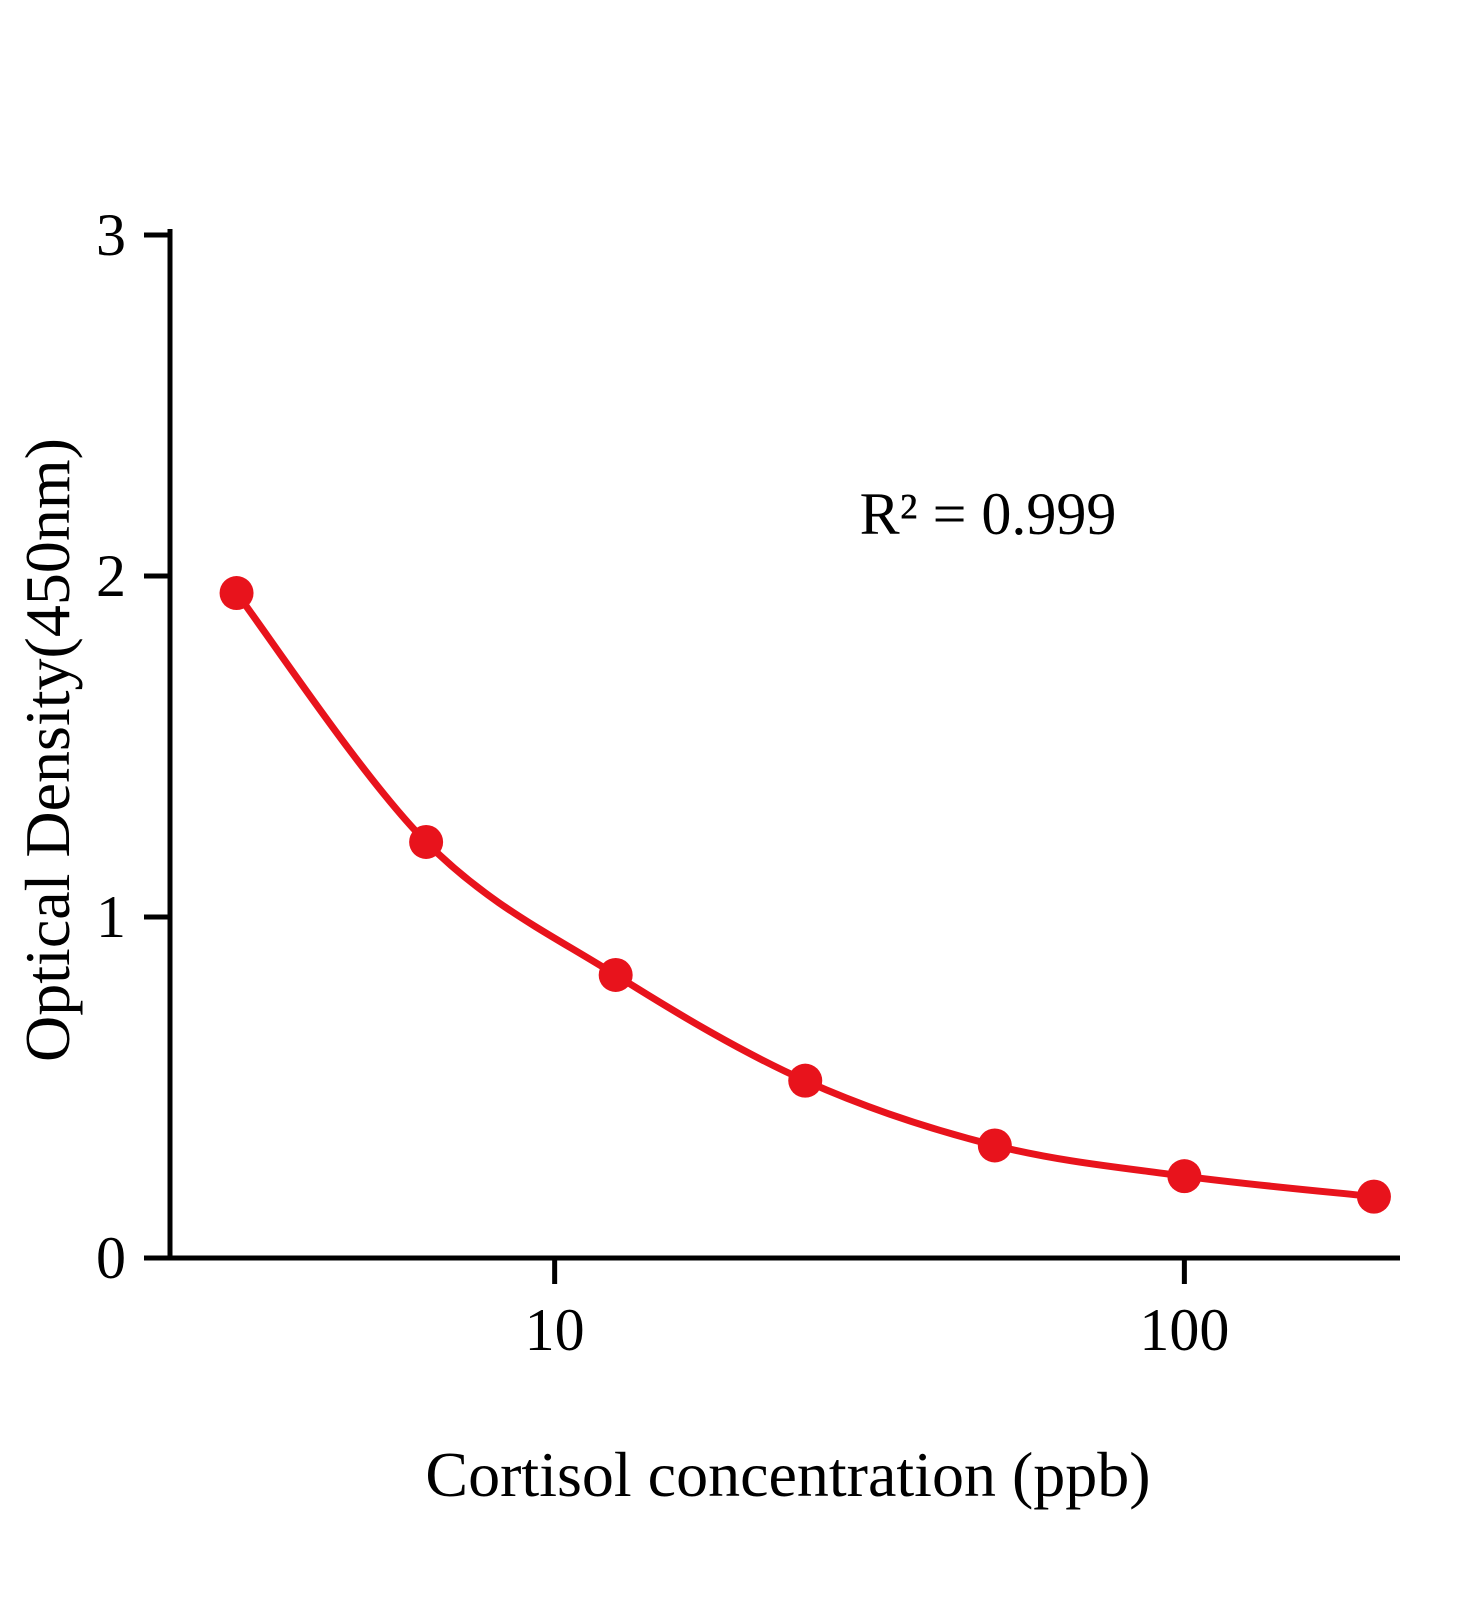 The width and height of the screenshot is (1472, 1600). Describe the element at coordinates (47, 750) in the screenshot. I see `y-axis-label: Optical Density(450nm)` at that location.